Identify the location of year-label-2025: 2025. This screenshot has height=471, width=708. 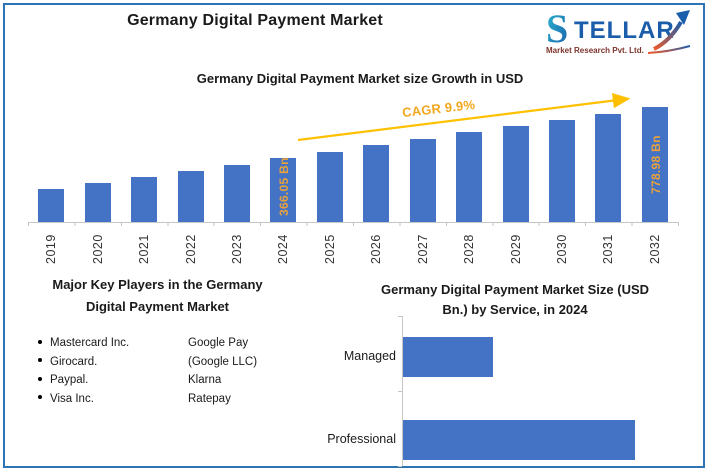
(329, 249).